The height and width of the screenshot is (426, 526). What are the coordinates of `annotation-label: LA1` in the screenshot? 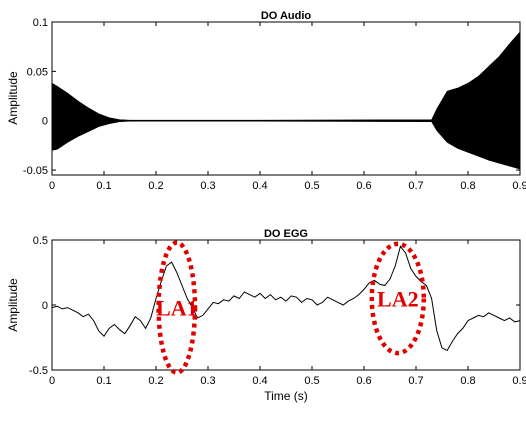 It's located at (177, 308).